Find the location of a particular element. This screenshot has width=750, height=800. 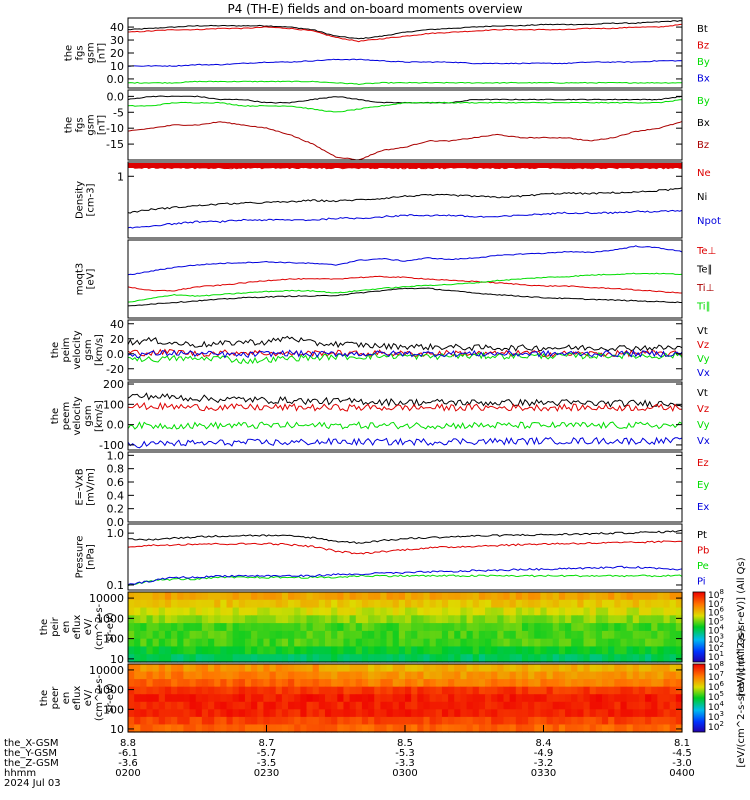

ylabel-line: [mV/m] is located at coordinates (91, 487).